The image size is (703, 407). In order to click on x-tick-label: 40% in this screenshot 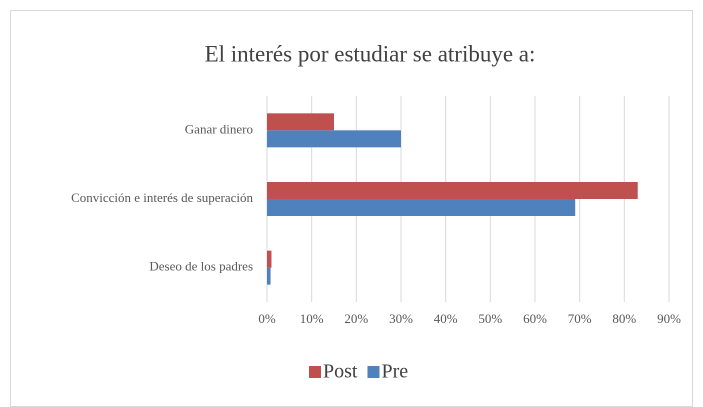, I will do `click(446, 318)`.